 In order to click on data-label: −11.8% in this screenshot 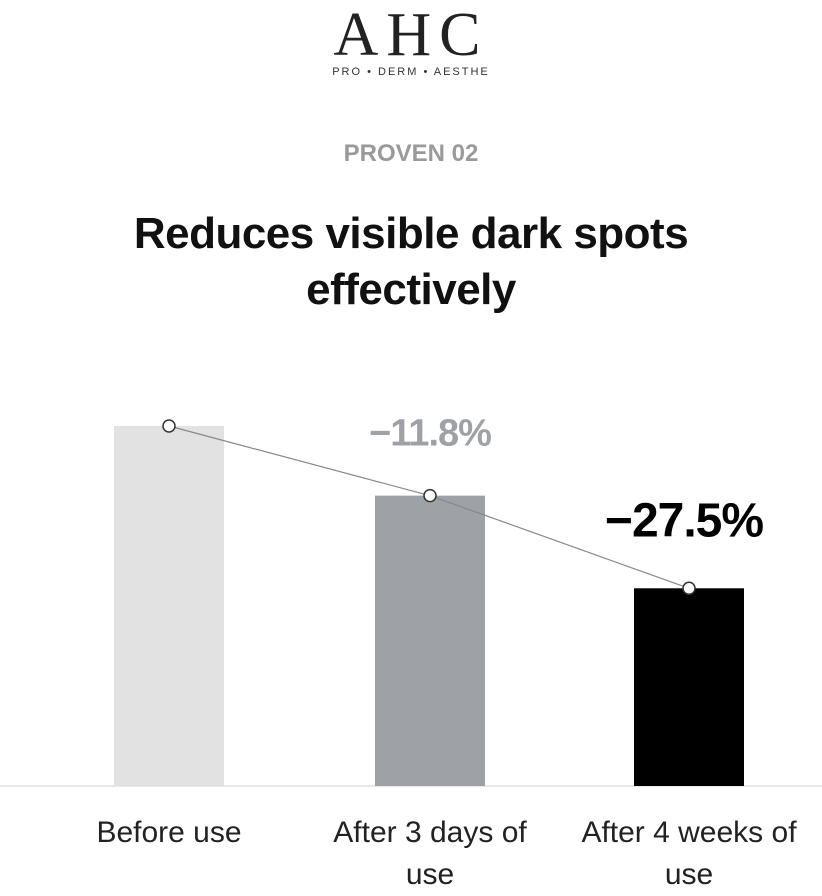, I will do `click(430, 434)`.